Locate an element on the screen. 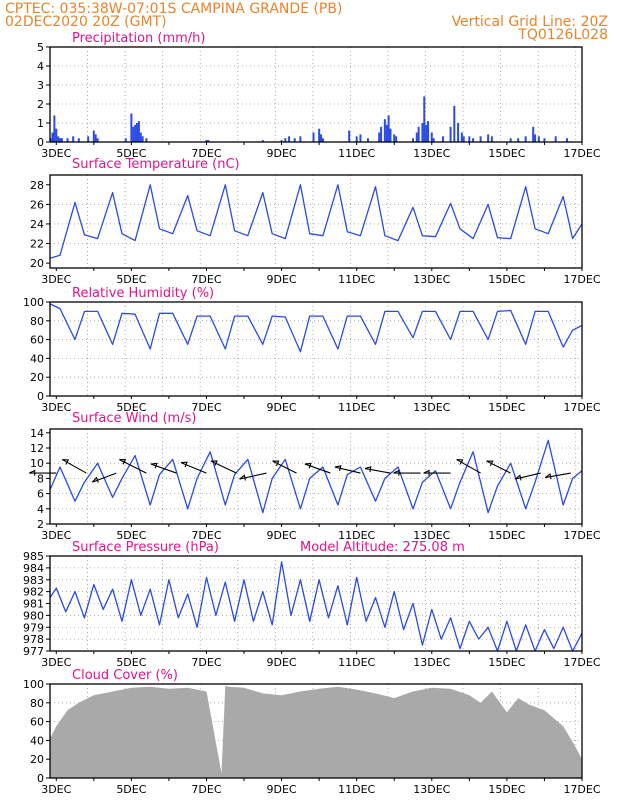  humidity-plot-area is located at coordinates (316, 349).